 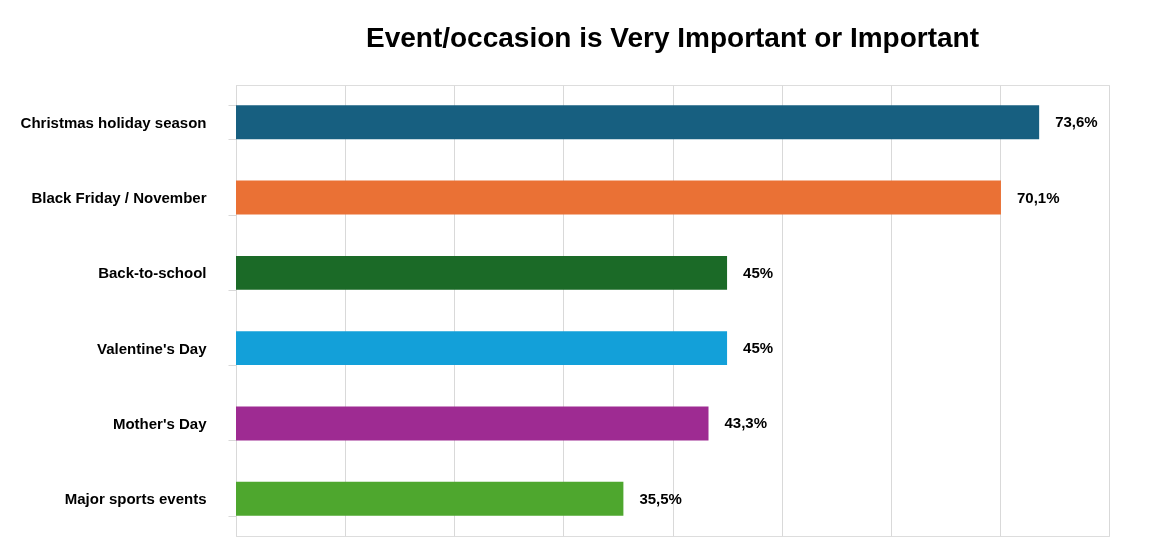 I want to click on y-tick-label: Christmas holiday season, so click(x=113, y=122).